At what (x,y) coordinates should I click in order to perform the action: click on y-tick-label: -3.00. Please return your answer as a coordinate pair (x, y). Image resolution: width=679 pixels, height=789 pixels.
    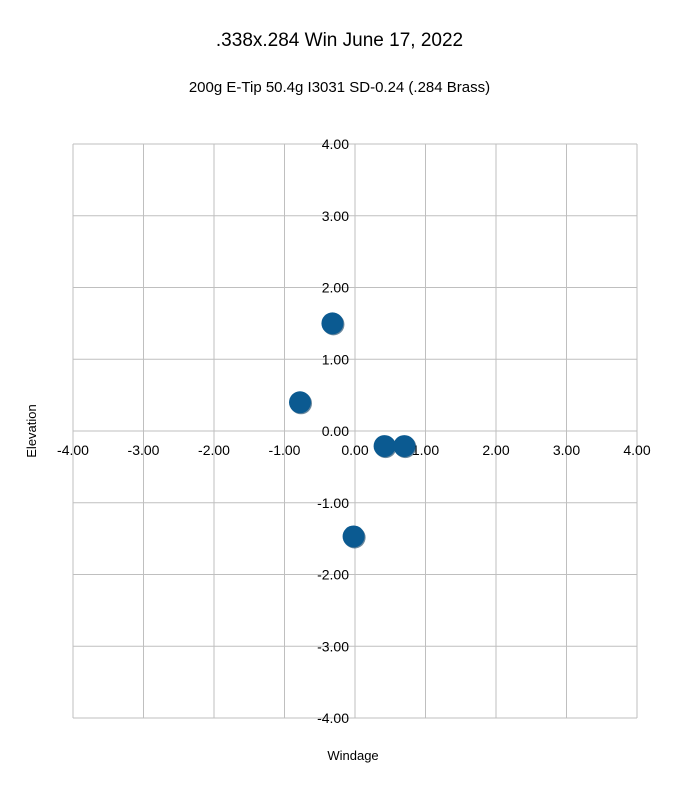
    Looking at the image, I should click on (333, 646).